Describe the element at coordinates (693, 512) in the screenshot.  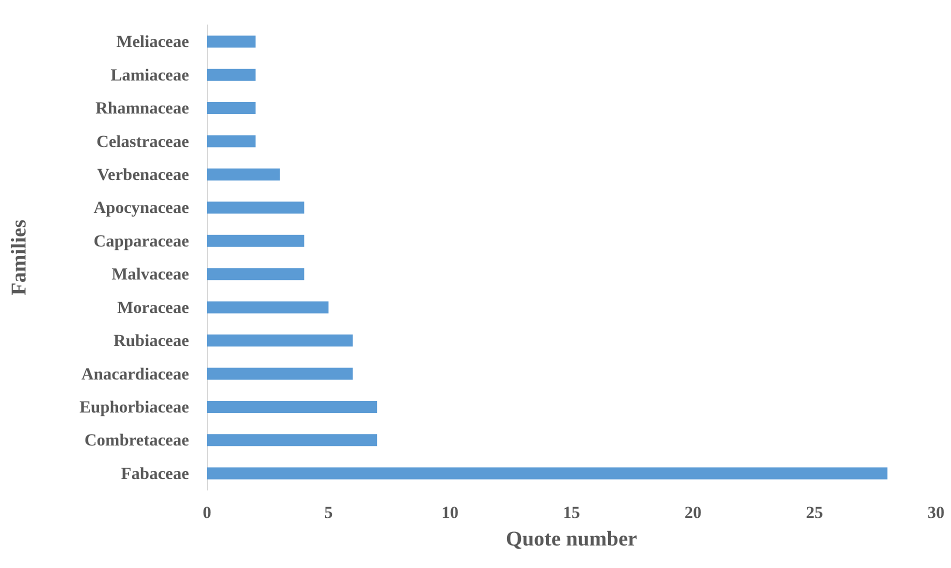
I see `x-tick-label: 20` at that location.